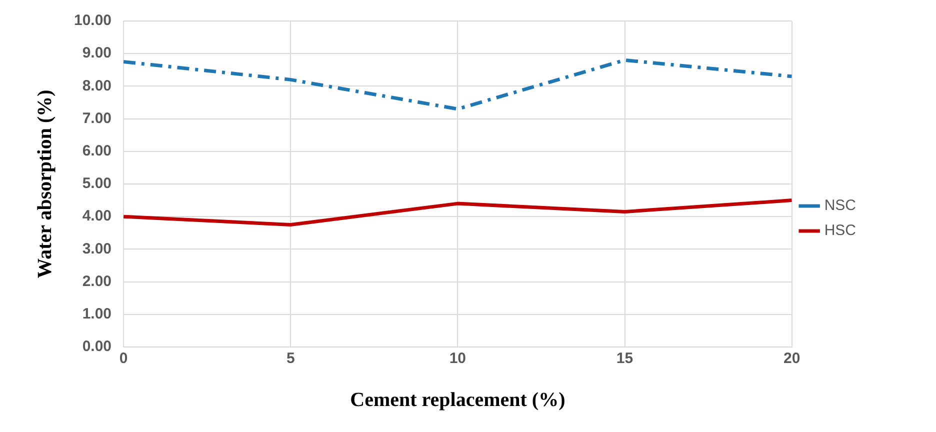  I want to click on x-tick-label: 10, so click(457, 359).